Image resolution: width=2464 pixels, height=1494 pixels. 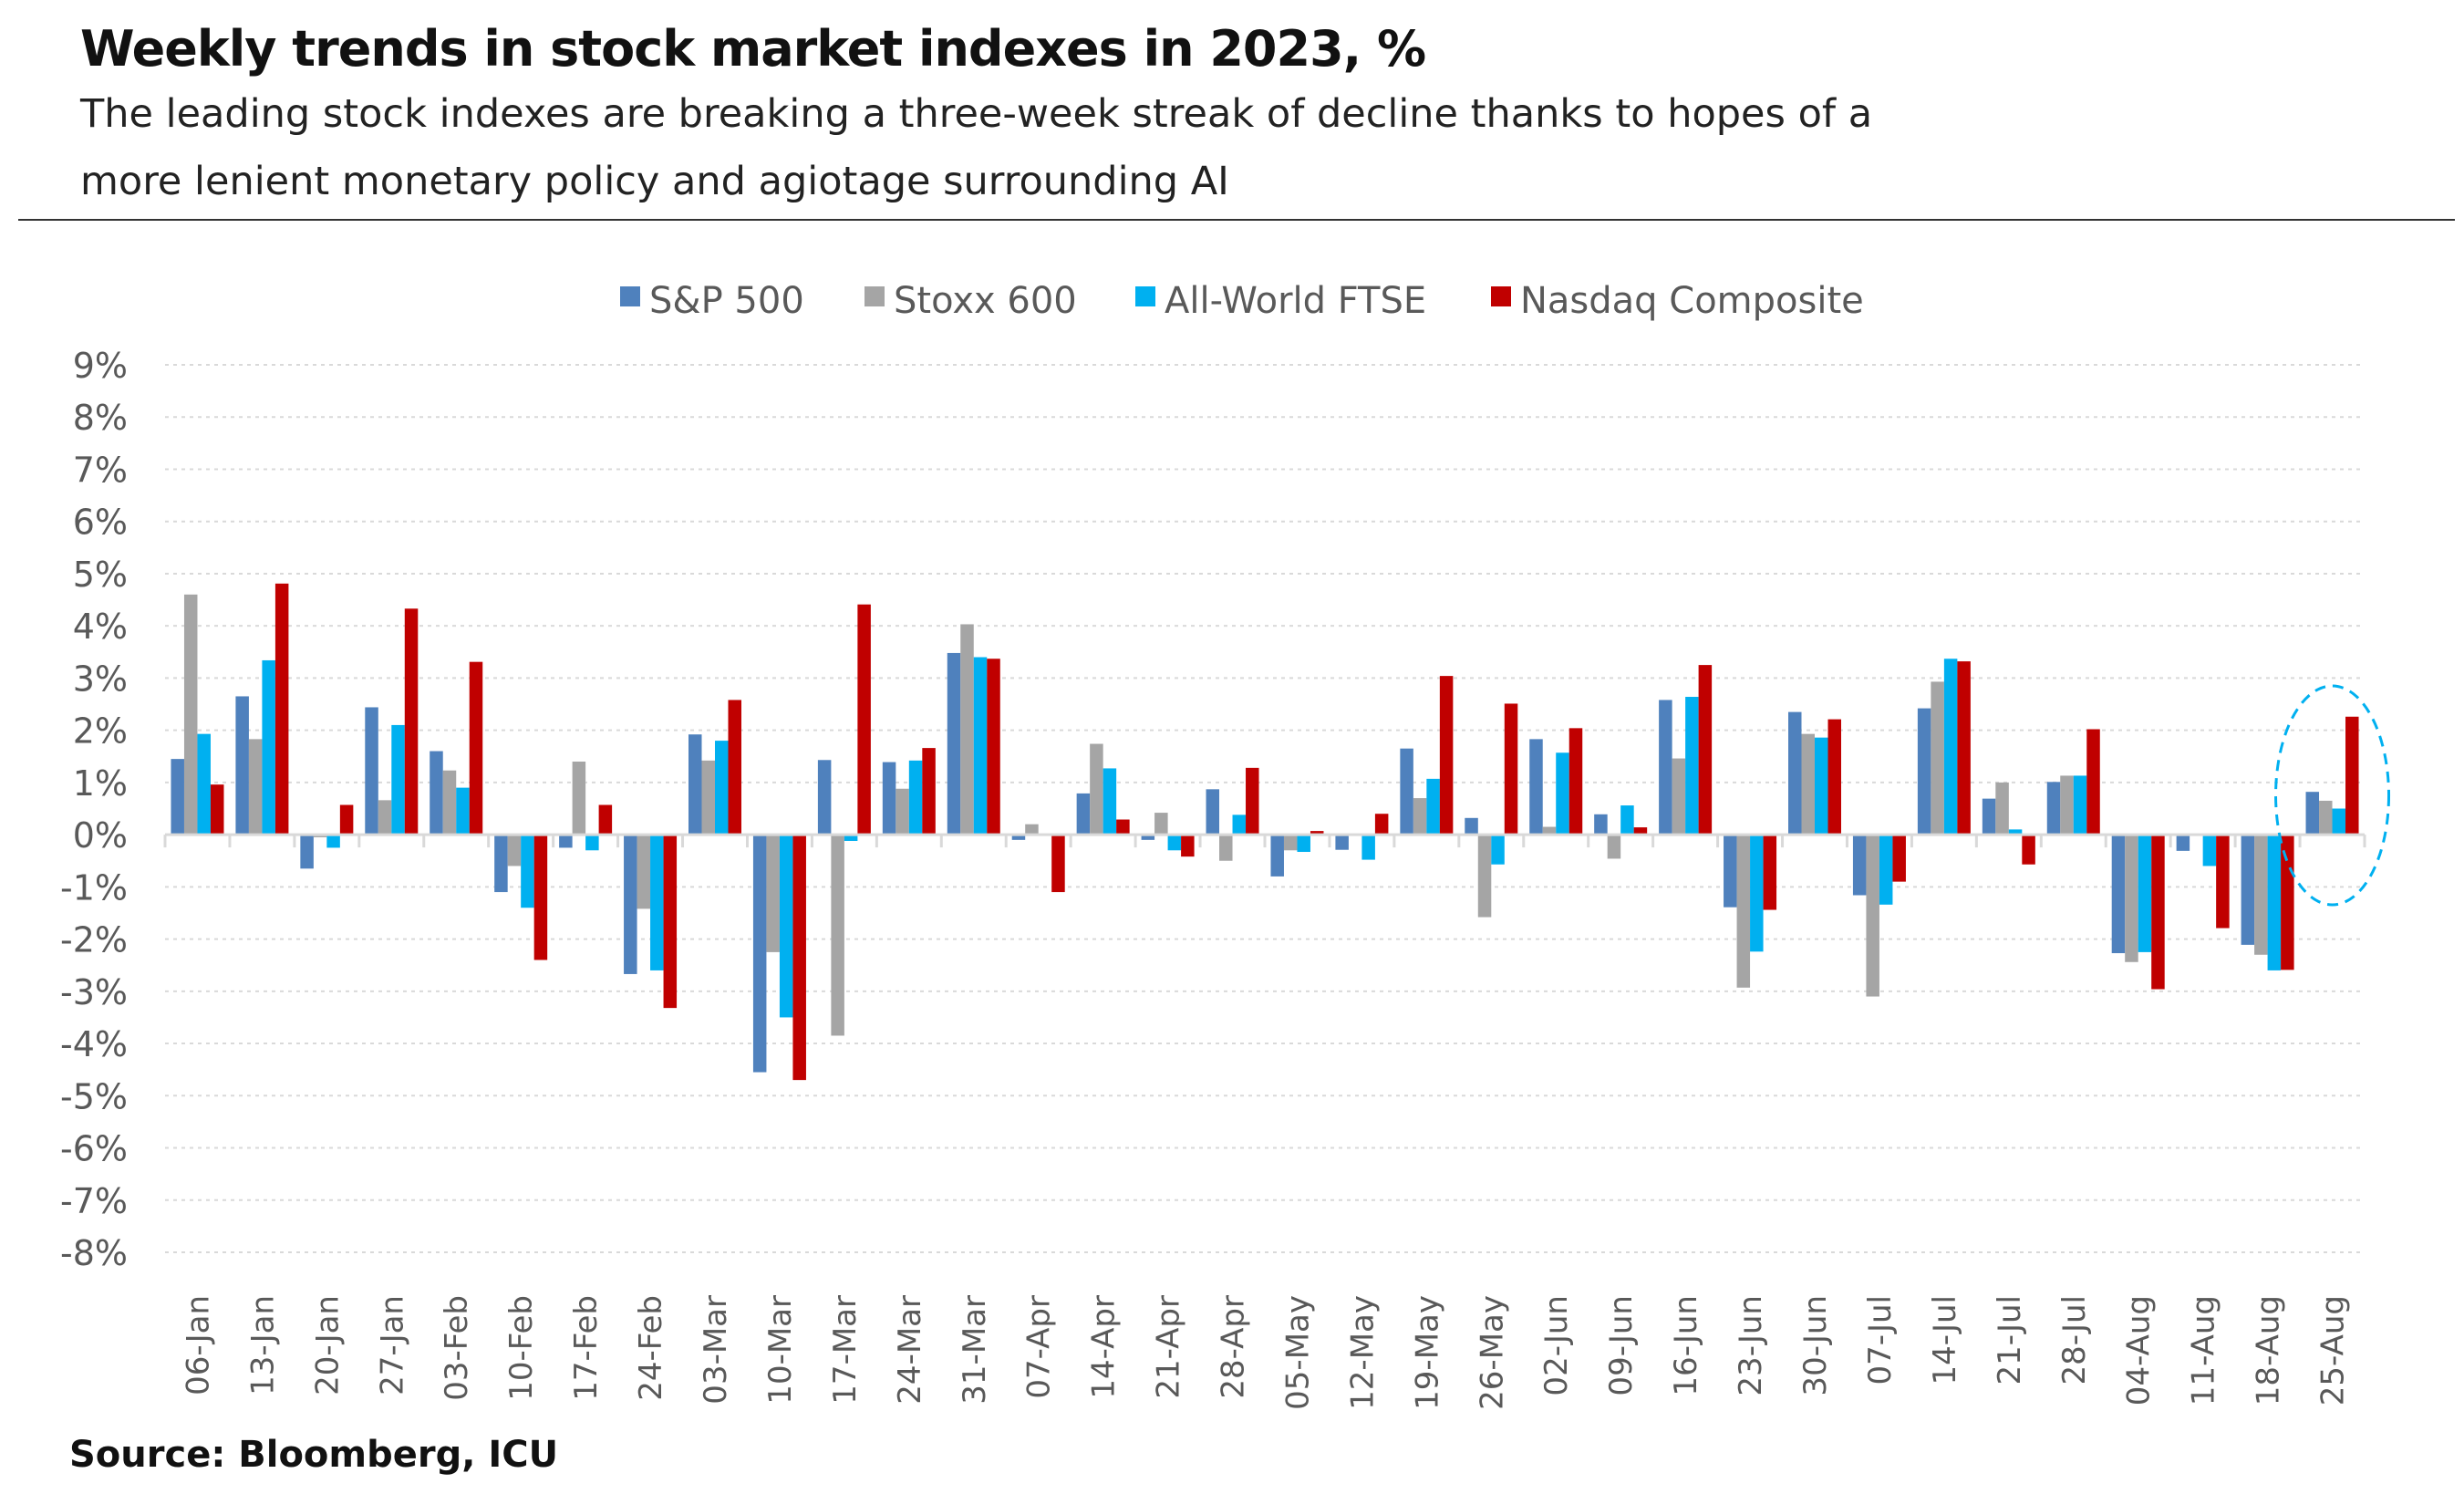 What do you see at coordinates (94, 1149) in the screenshot?
I see `y-tick-label: -6%` at bounding box center [94, 1149].